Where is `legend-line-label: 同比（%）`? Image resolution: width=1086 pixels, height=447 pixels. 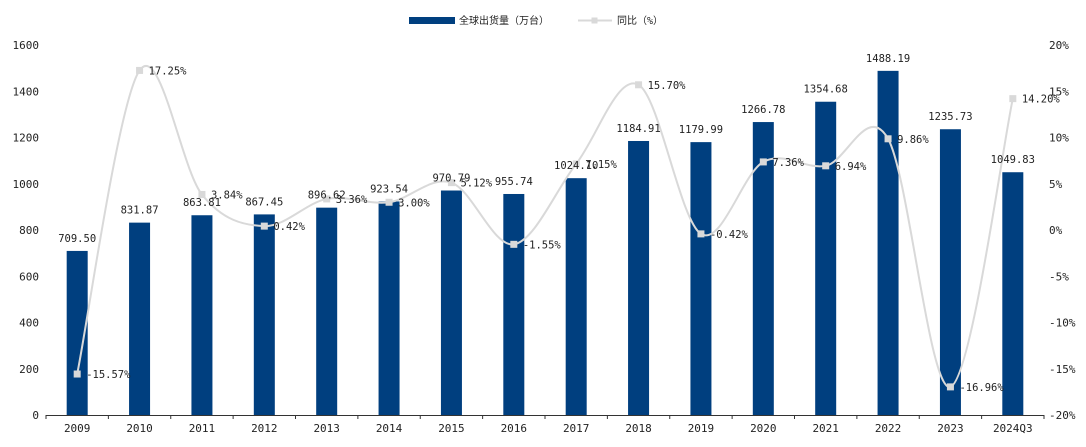
legend-line-label: 同比（%） is located at coordinates (640, 21).